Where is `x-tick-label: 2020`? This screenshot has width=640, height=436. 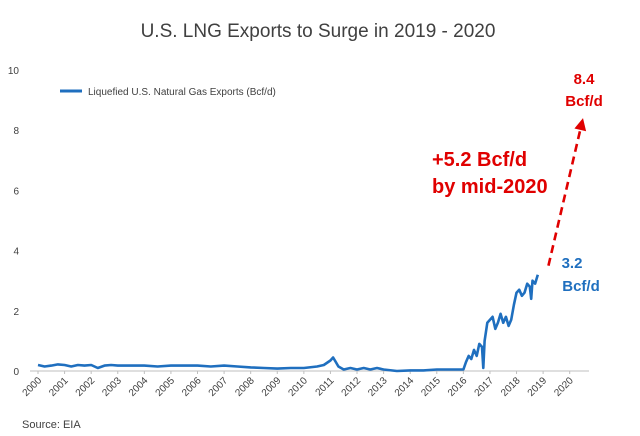
x-tick-label: 2020 is located at coordinates (564, 387).